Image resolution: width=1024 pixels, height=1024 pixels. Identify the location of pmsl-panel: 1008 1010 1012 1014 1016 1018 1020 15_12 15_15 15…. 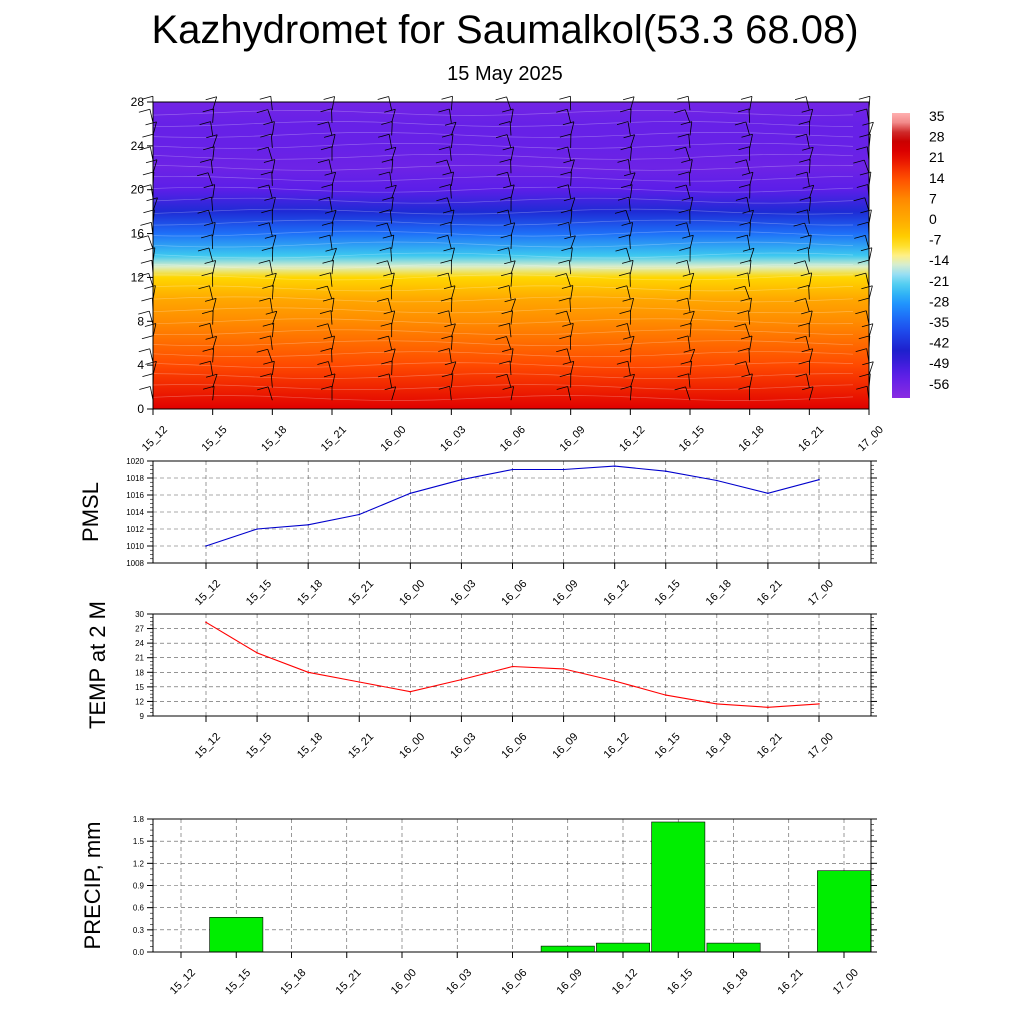
(477, 532).